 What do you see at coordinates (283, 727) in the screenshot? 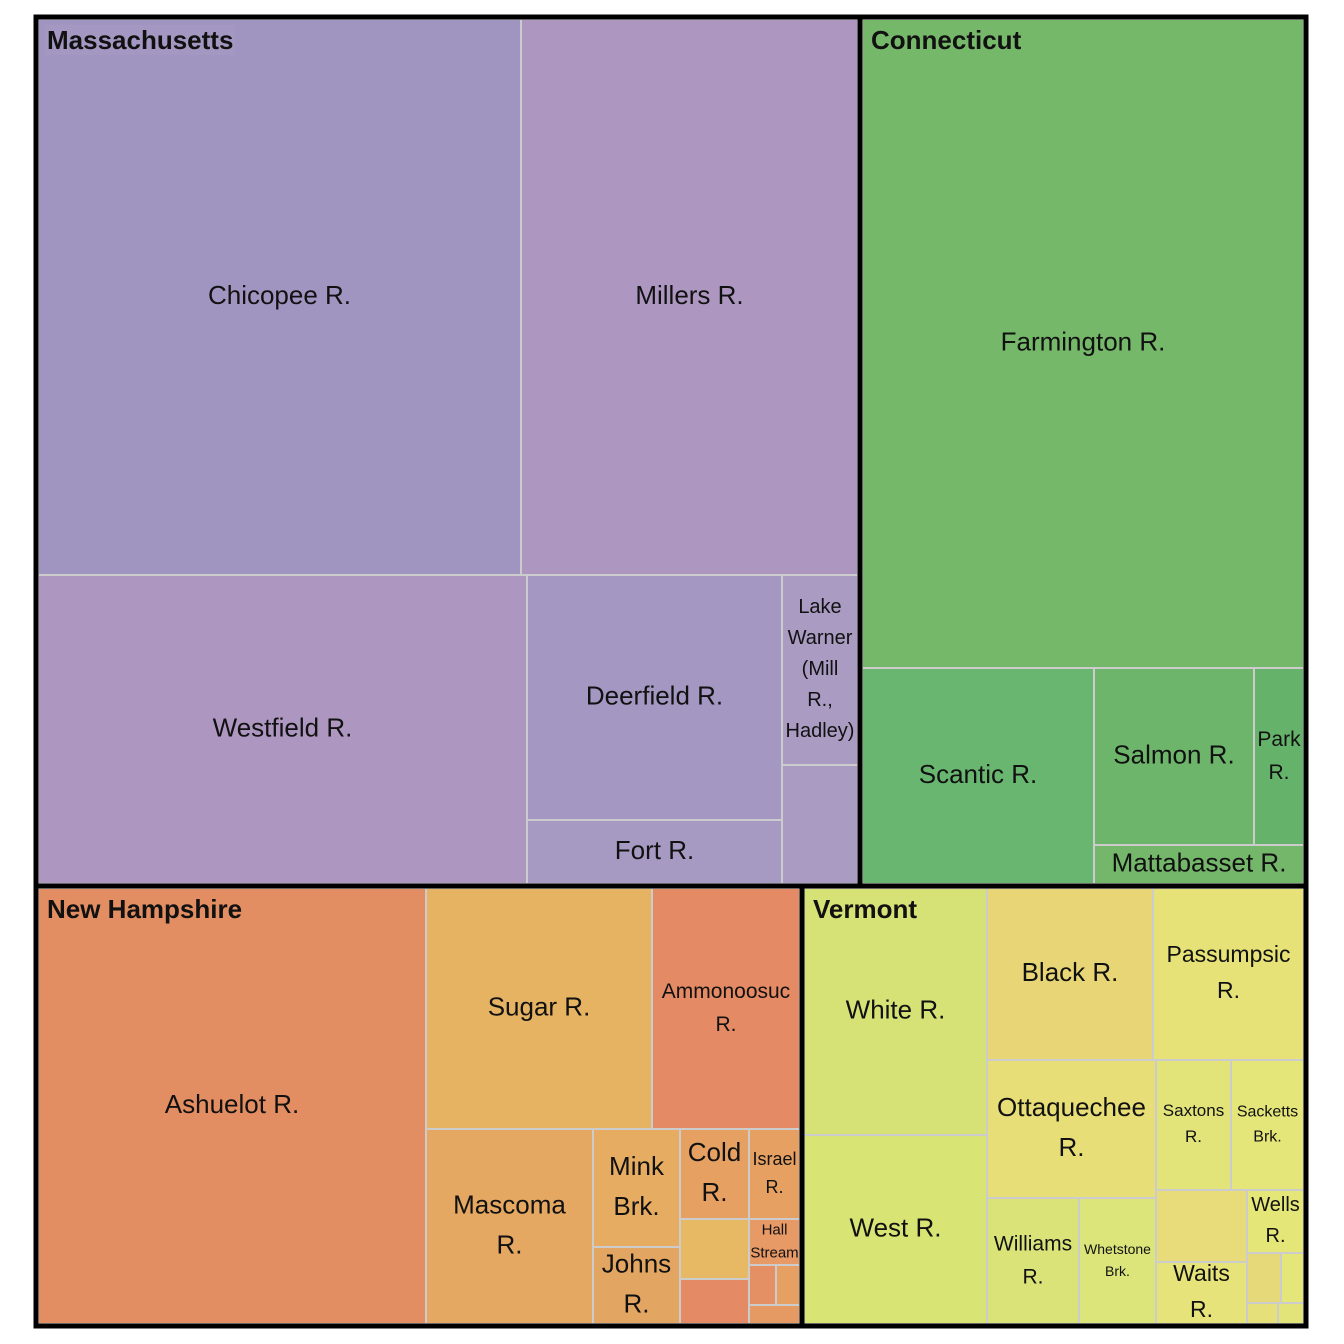
I see `cell-label: Westfield R.` at bounding box center [283, 727].